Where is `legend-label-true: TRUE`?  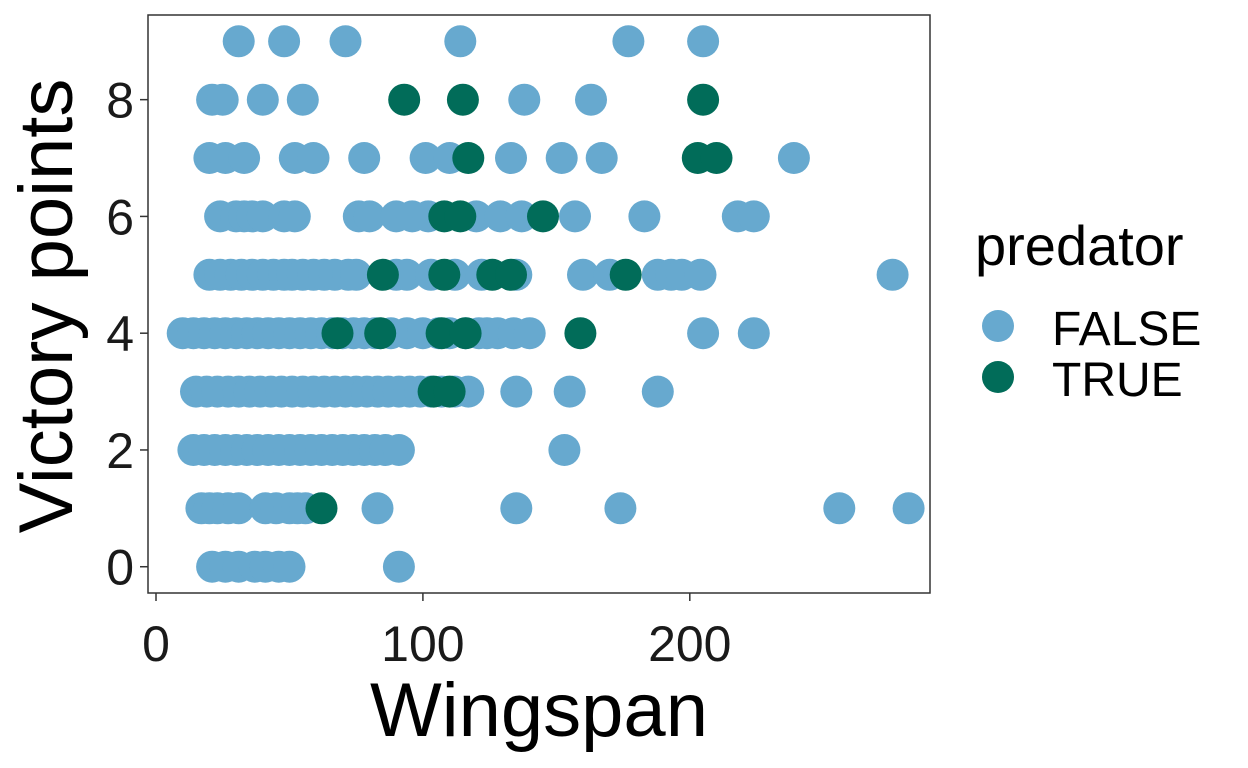
legend-label-true: TRUE is located at coordinates (1117, 380).